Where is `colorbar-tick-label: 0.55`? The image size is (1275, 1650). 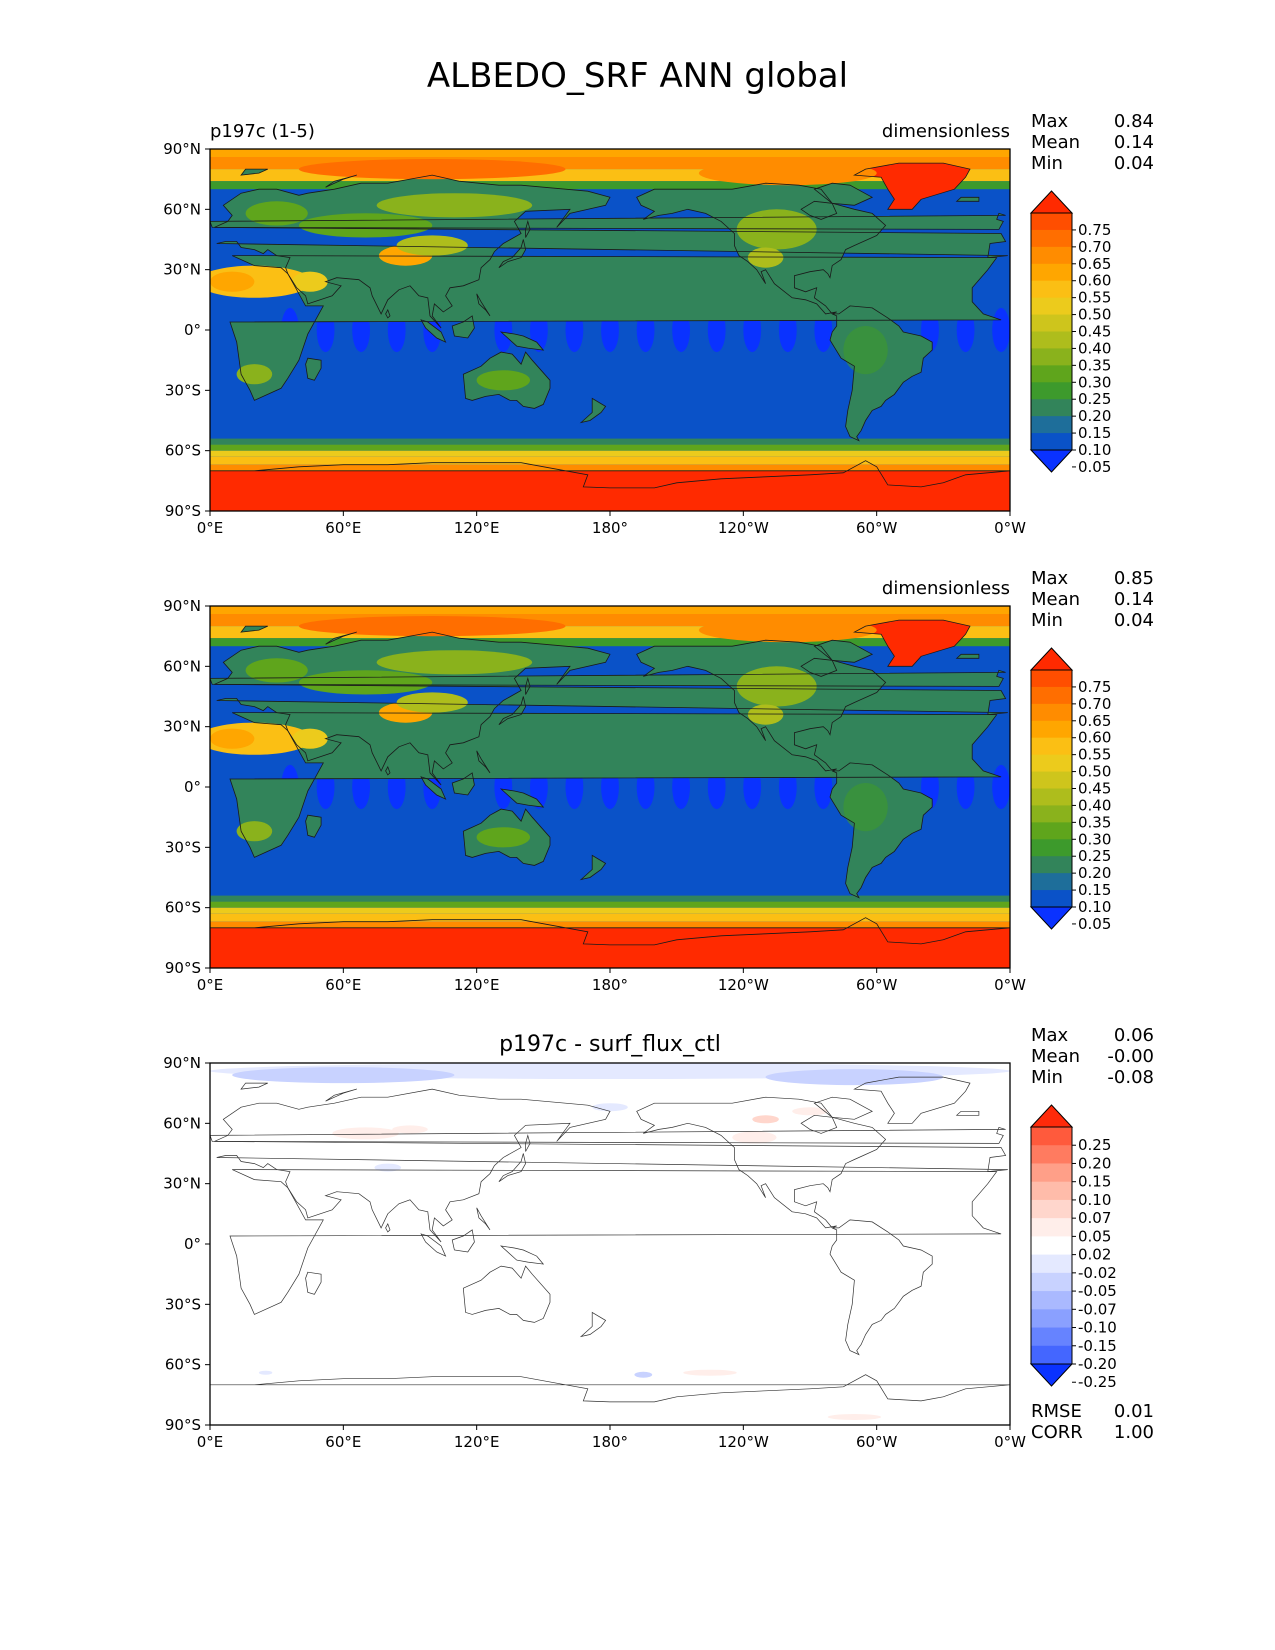 colorbar-tick-label: 0.55 is located at coordinates (1094, 755).